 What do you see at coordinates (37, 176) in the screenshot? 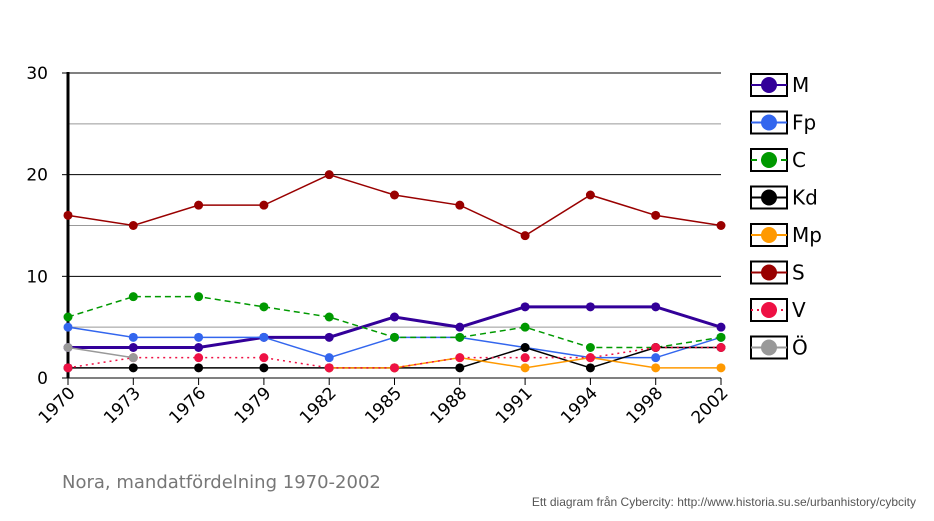
I see `y-tick-label: 20` at bounding box center [37, 176].